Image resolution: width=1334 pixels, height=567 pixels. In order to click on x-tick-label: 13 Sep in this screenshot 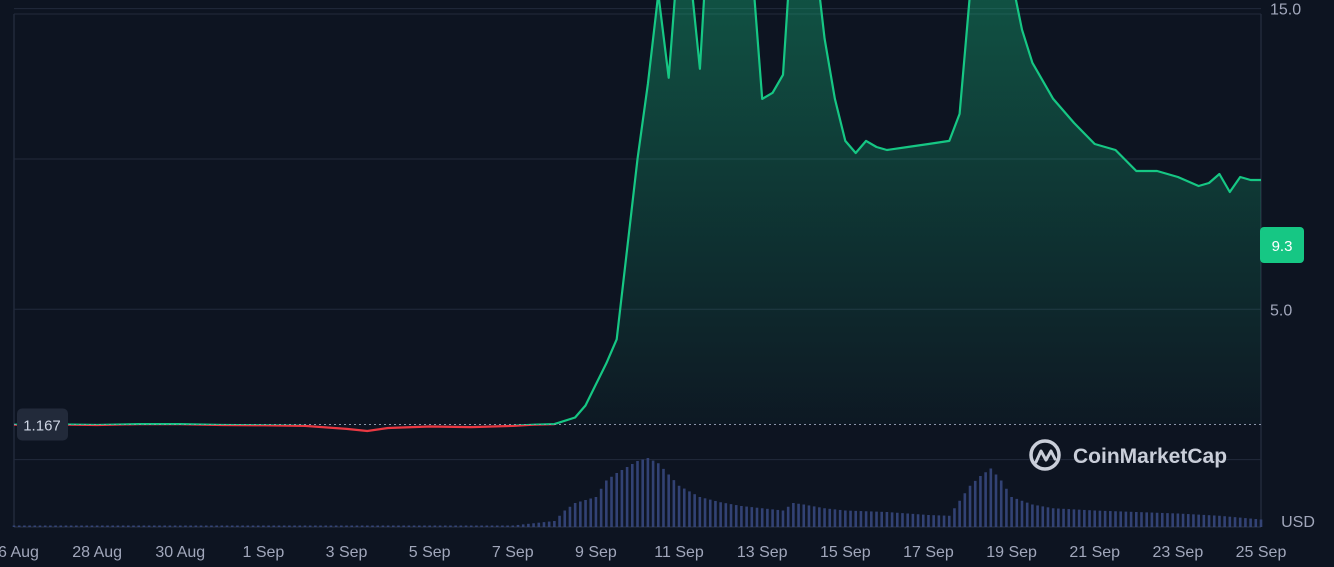, I will do `click(762, 552)`.